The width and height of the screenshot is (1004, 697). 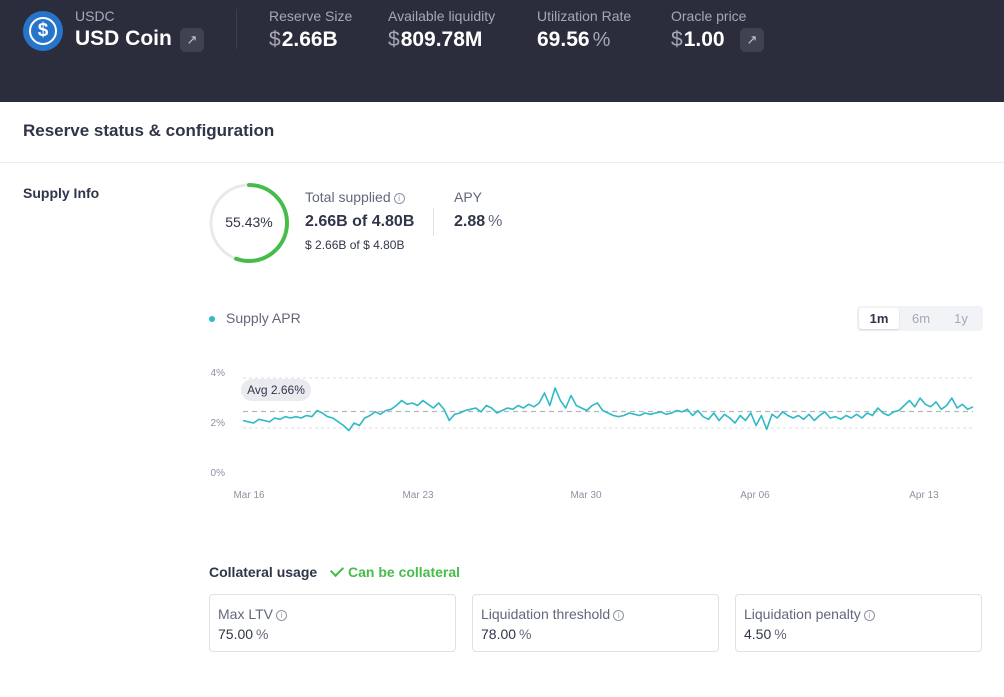 What do you see at coordinates (433, 222) in the screenshot?
I see `supply-divider` at bounding box center [433, 222].